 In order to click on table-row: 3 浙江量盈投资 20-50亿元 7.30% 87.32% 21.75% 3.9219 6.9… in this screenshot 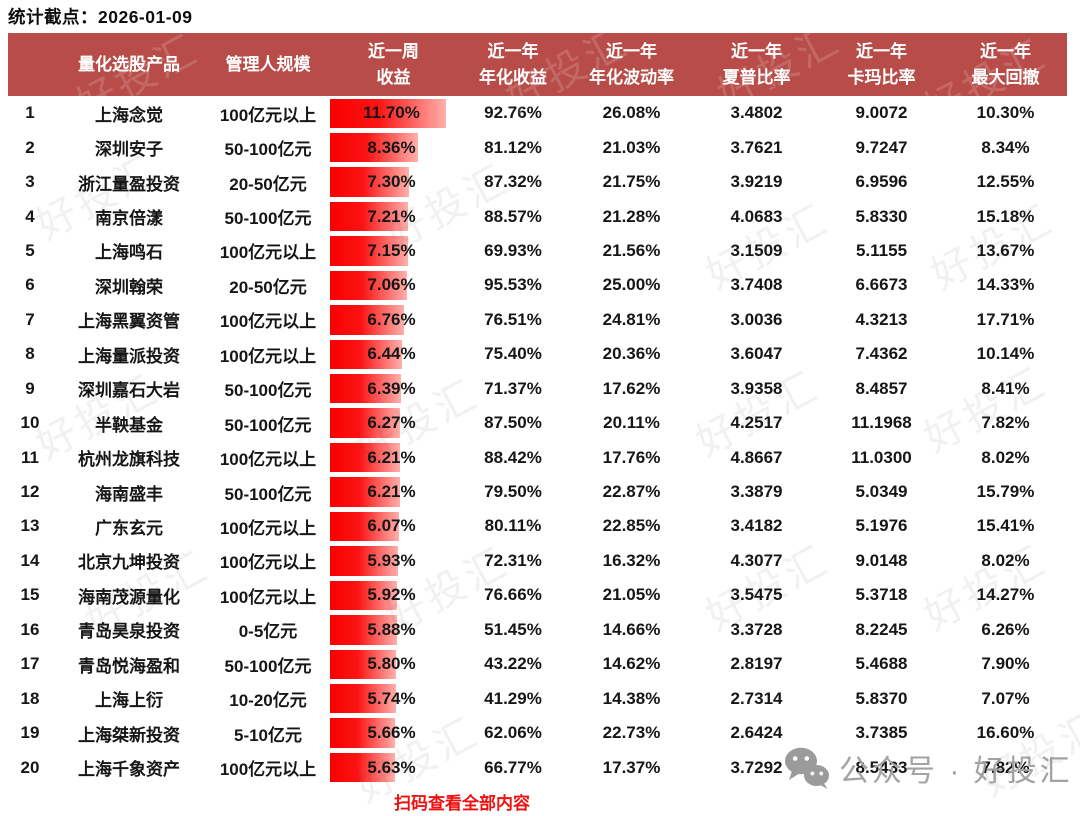, I will do `click(537, 182)`.